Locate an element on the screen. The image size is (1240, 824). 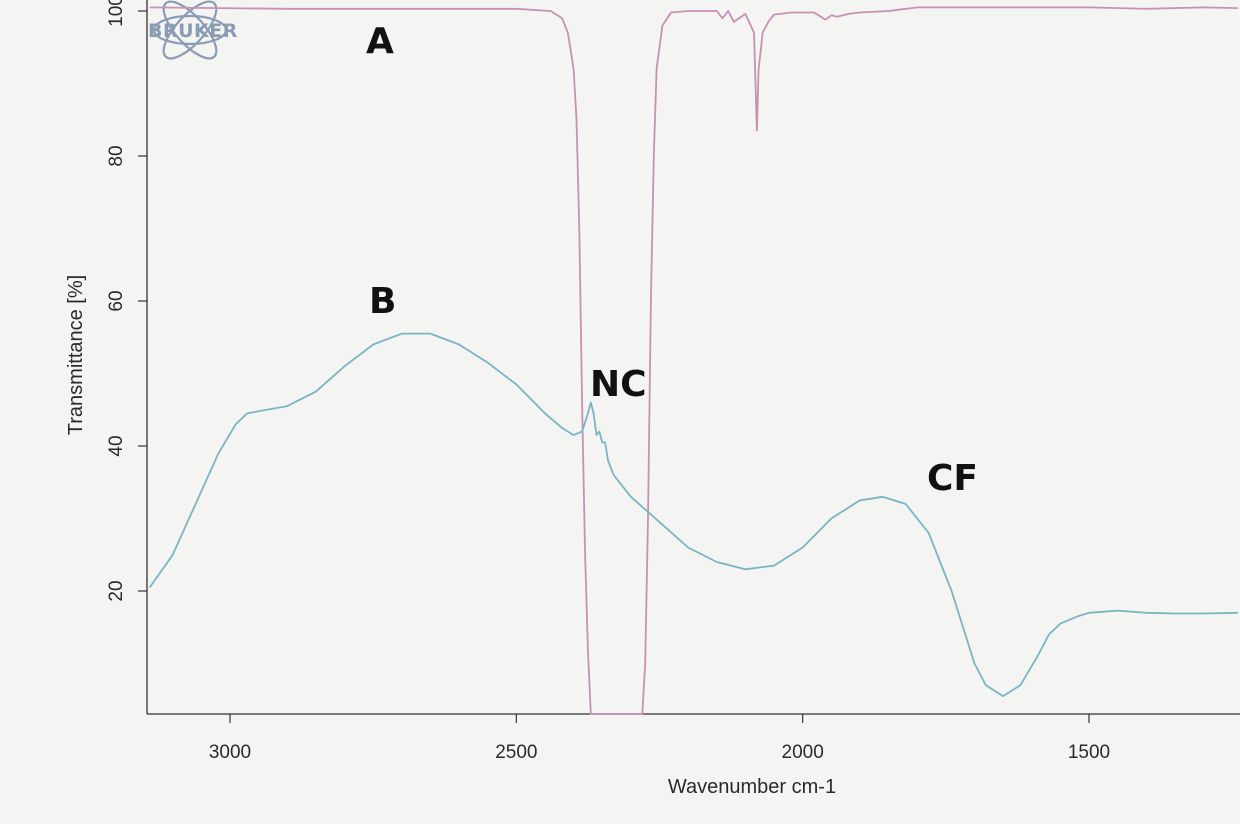
annotation-b: B is located at coordinates (382, 301).